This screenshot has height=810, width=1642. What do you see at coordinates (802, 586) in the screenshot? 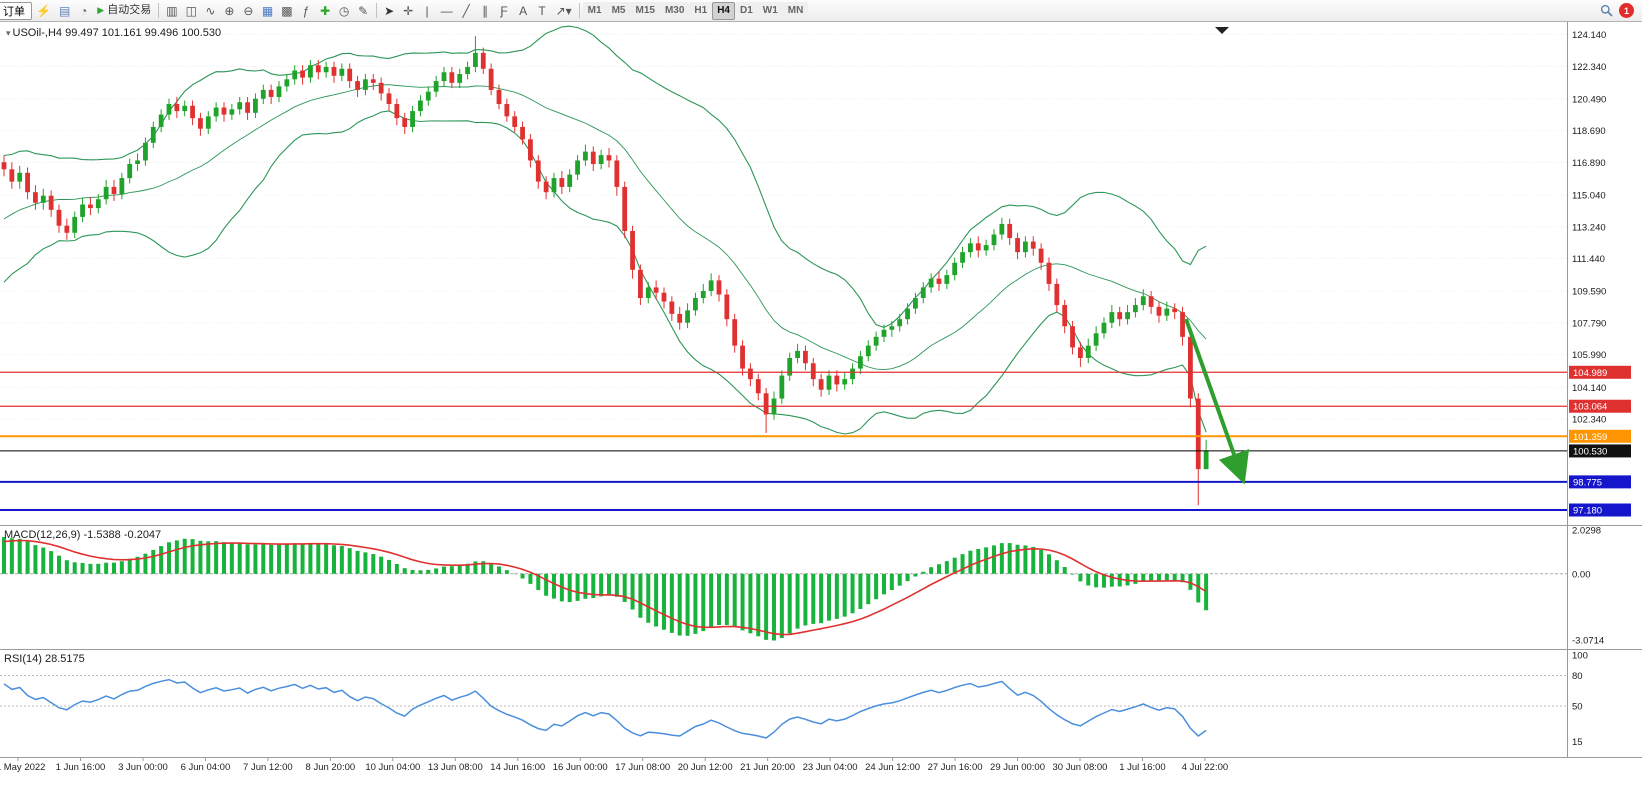
I see `macd-panel: 2.0298 0.00 -3.0714` at bounding box center [802, 586].